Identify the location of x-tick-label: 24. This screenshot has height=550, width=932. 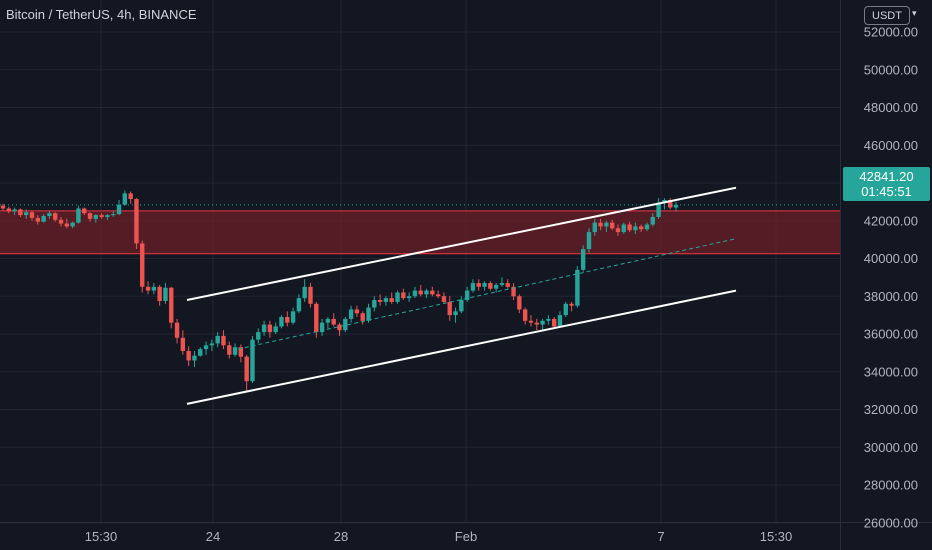
(213, 536).